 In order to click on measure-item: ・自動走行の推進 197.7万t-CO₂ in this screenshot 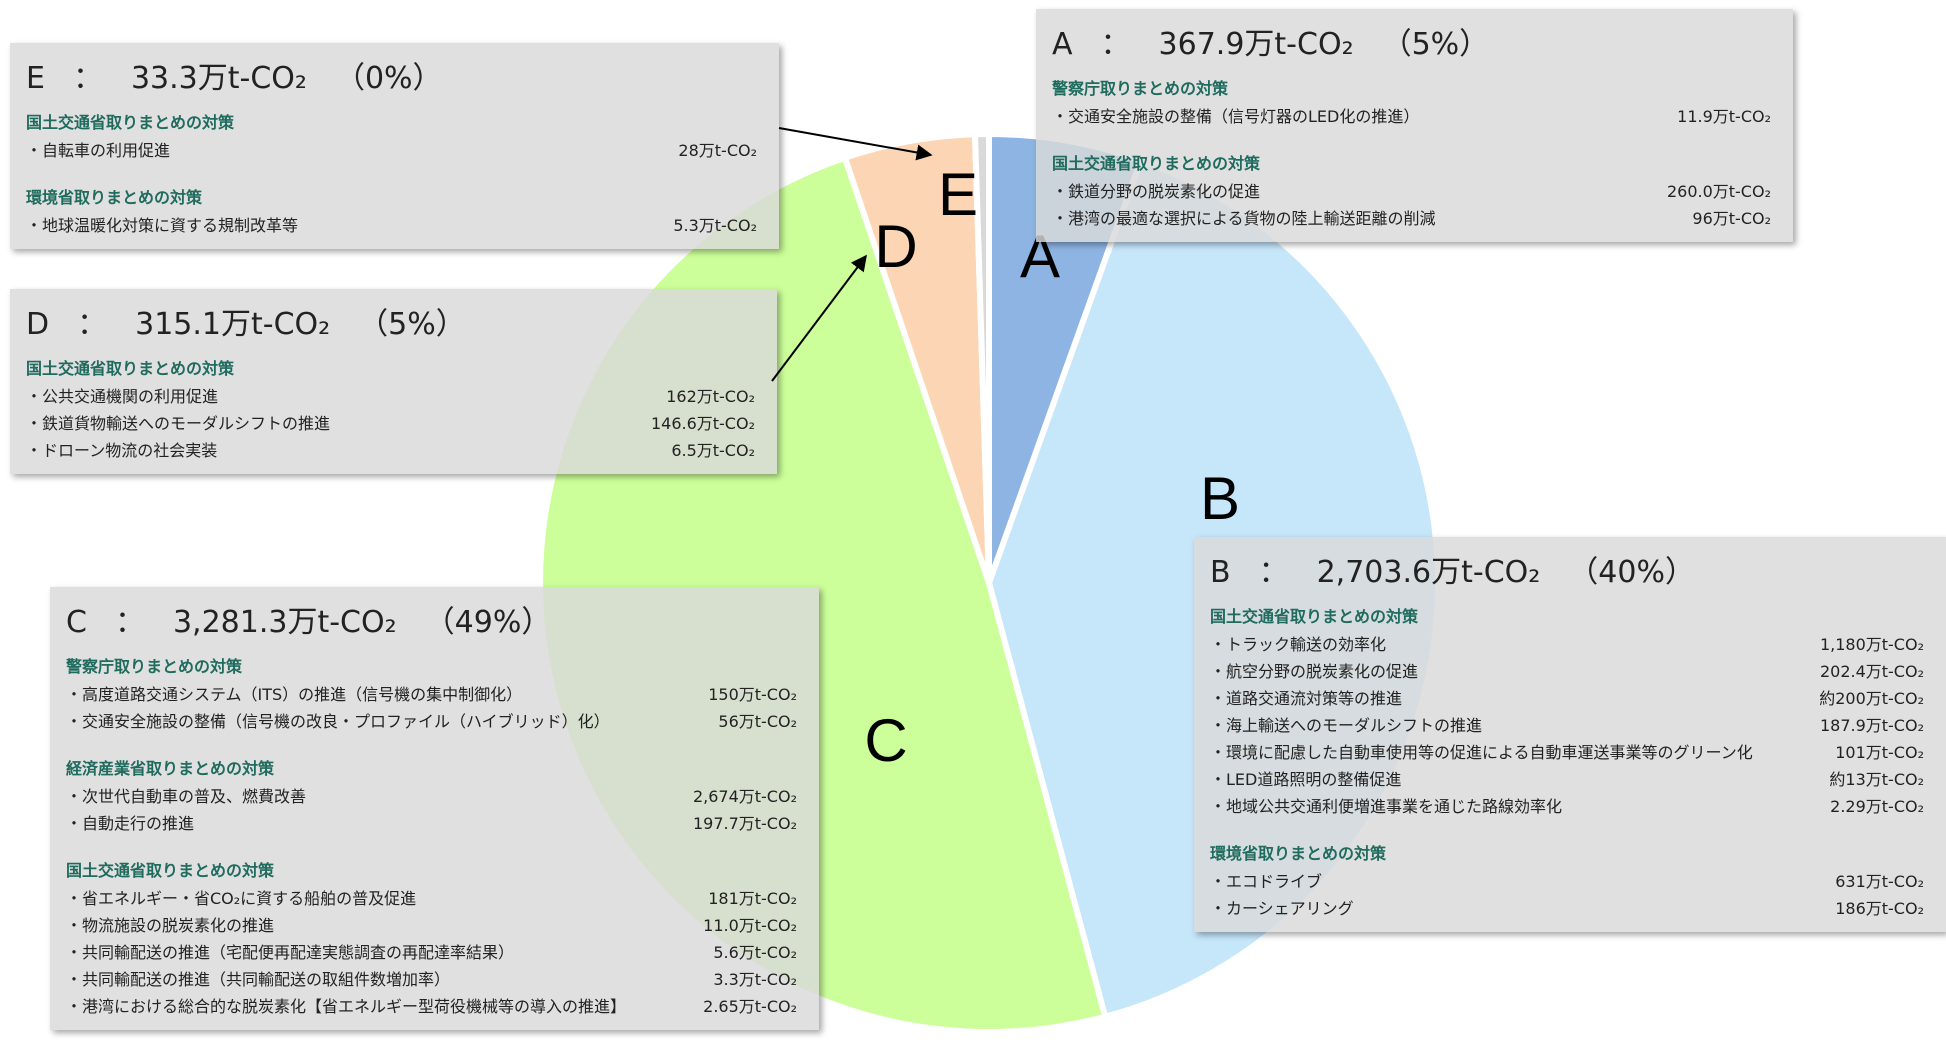, I will do `click(431, 823)`.